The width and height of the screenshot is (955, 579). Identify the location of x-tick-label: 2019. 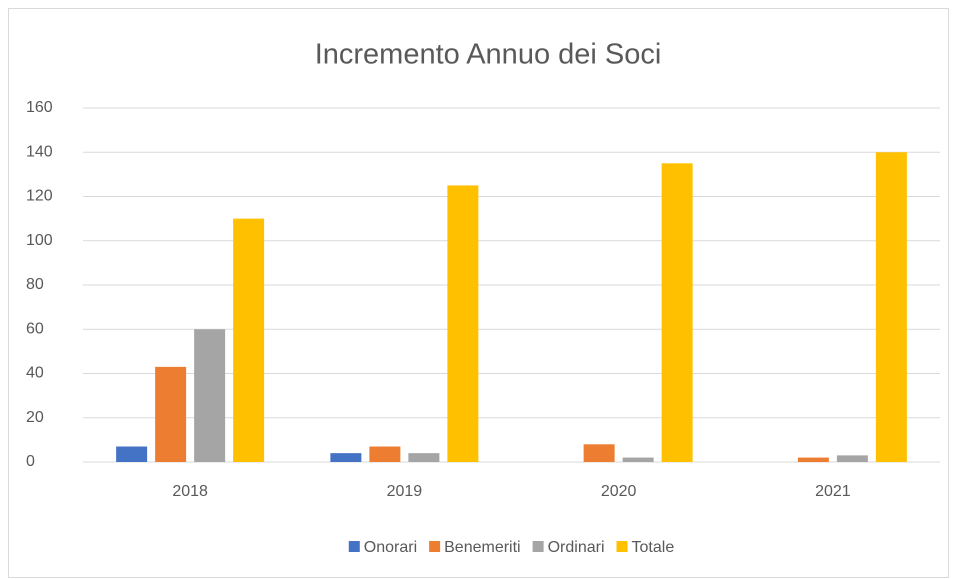
(405, 491).